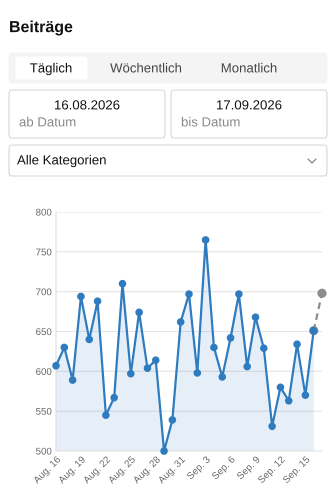  Describe the element at coordinates (211, 121) in the screenshot. I see `text: bis Datum` at that location.